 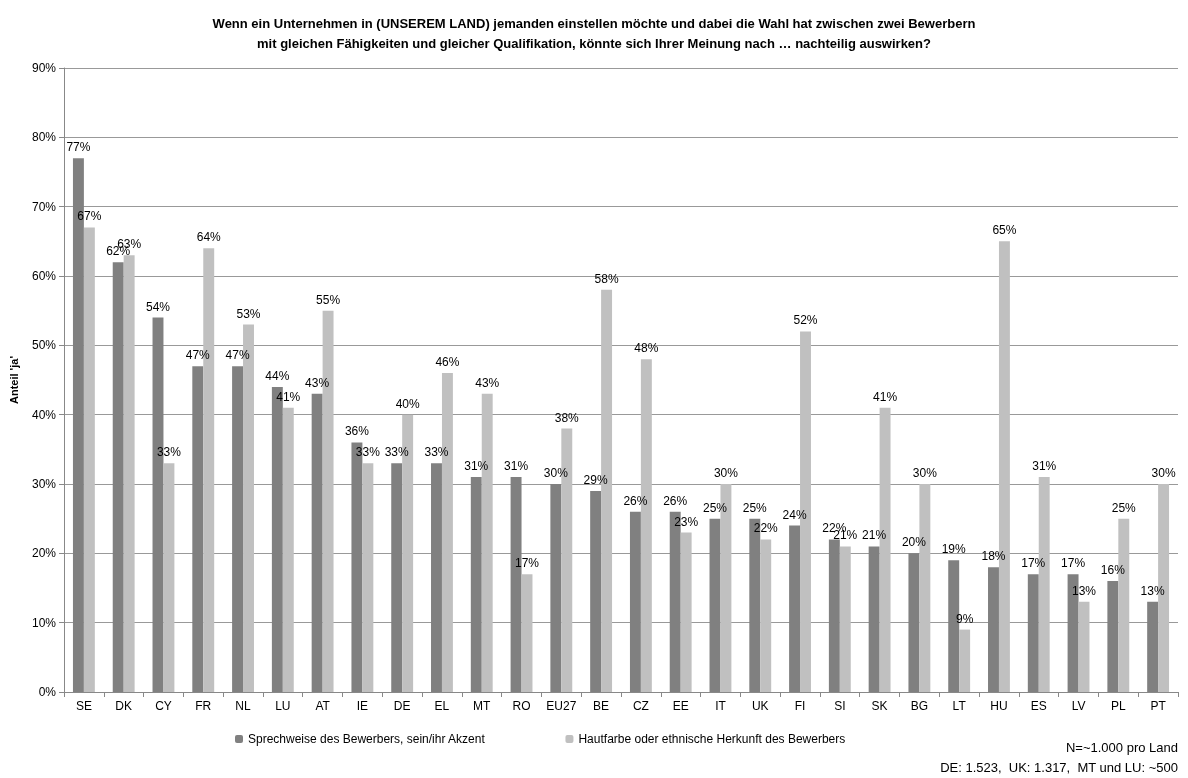 What do you see at coordinates (44, 553) in the screenshot?
I see `y-tick-label: 20%` at bounding box center [44, 553].